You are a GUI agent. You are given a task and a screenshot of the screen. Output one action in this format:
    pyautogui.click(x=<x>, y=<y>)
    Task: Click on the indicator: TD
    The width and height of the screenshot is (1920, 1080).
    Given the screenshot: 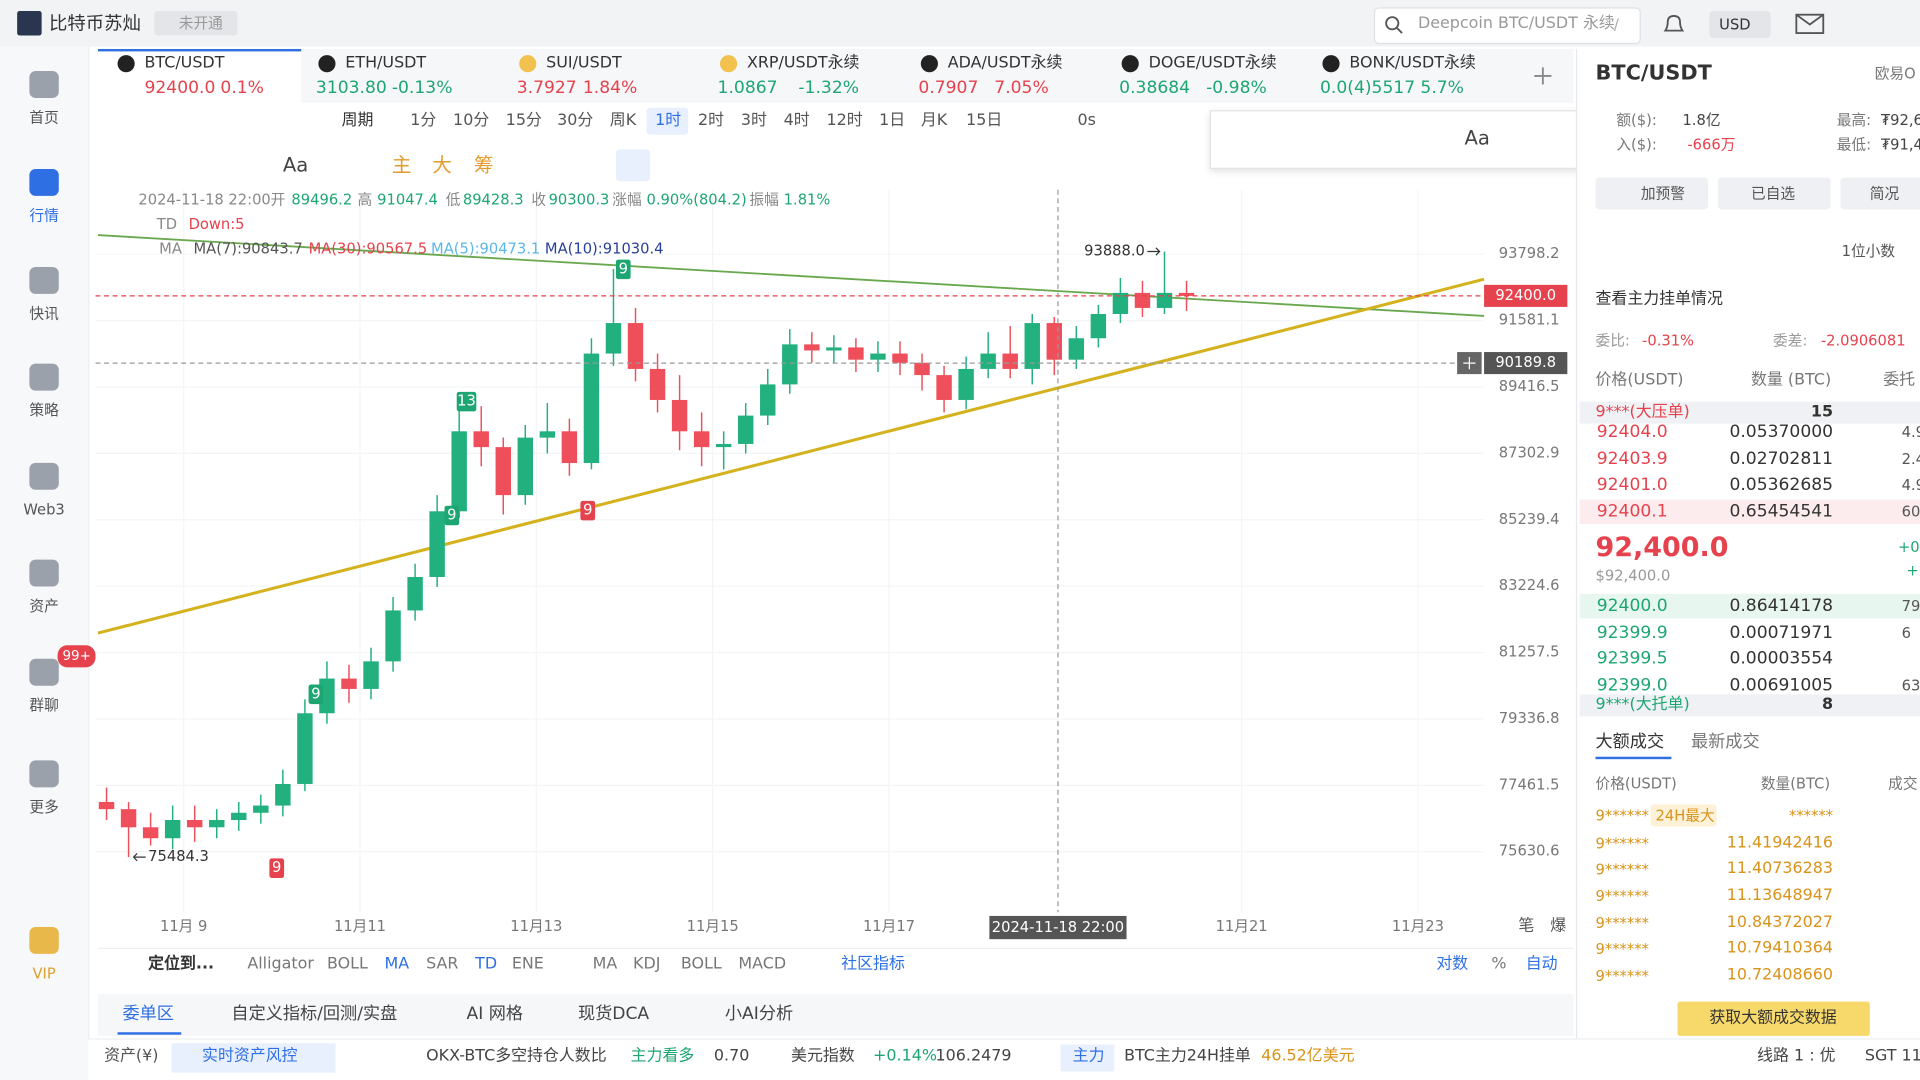 What is the action you would take?
    pyautogui.click(x=486, y=964)
    